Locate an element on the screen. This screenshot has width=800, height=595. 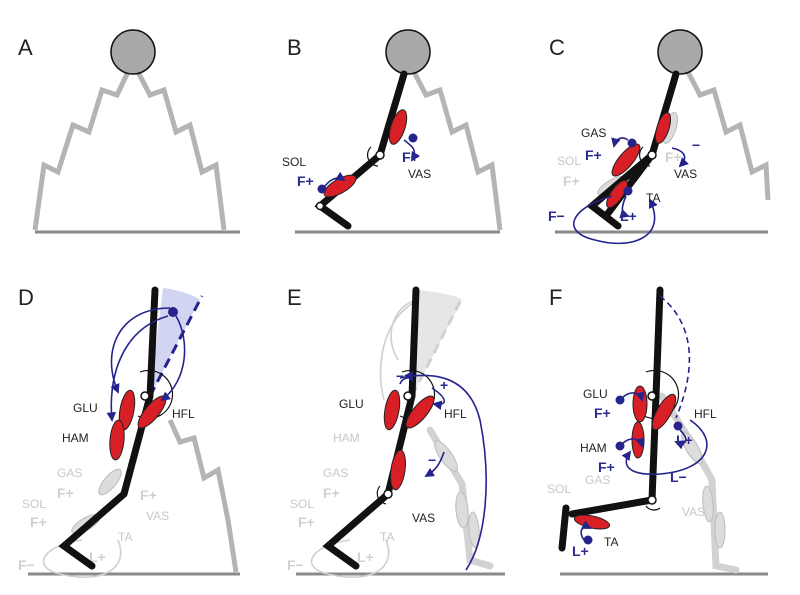
label-sol: SOL is located at coordinates (294, 162).